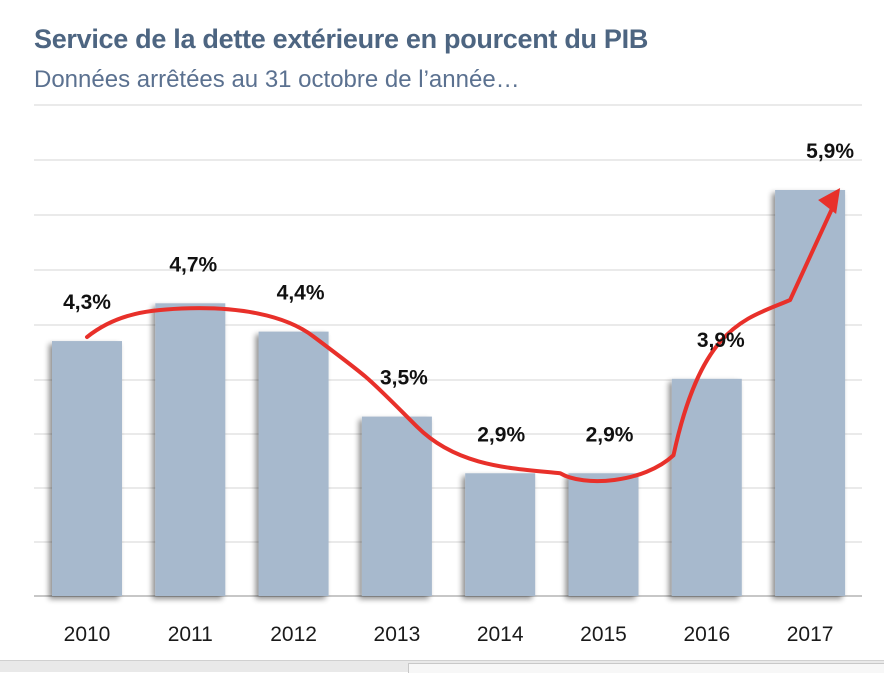 This screenshot has height=673, width=884. I want to click on value-label-2015: 2,9%, so click(610, 434).